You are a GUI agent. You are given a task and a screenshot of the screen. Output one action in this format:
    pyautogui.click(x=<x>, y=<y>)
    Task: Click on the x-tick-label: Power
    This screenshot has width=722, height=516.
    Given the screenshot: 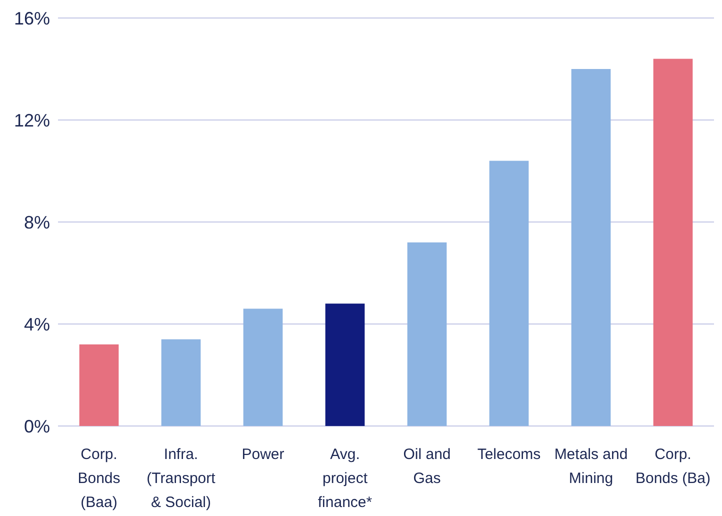 What is the action you would take?
    pyautogui.click(x=263, y=454)
    